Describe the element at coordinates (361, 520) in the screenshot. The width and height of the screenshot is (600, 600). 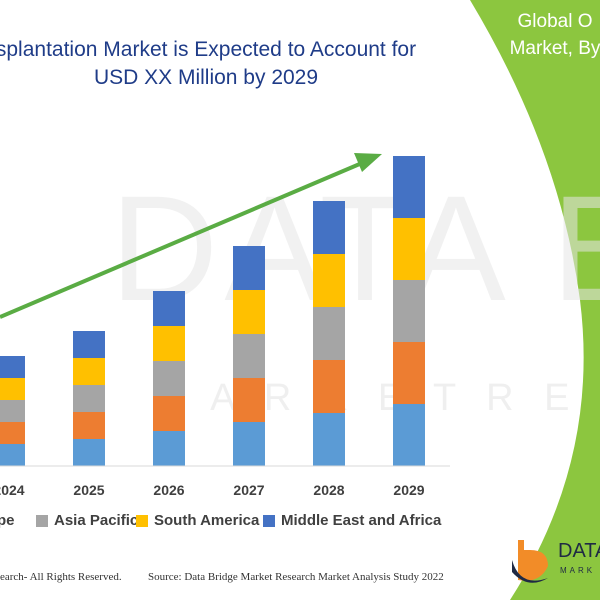
I see `legend-label-middle-east-africa: Middle East and Africa` at that location.